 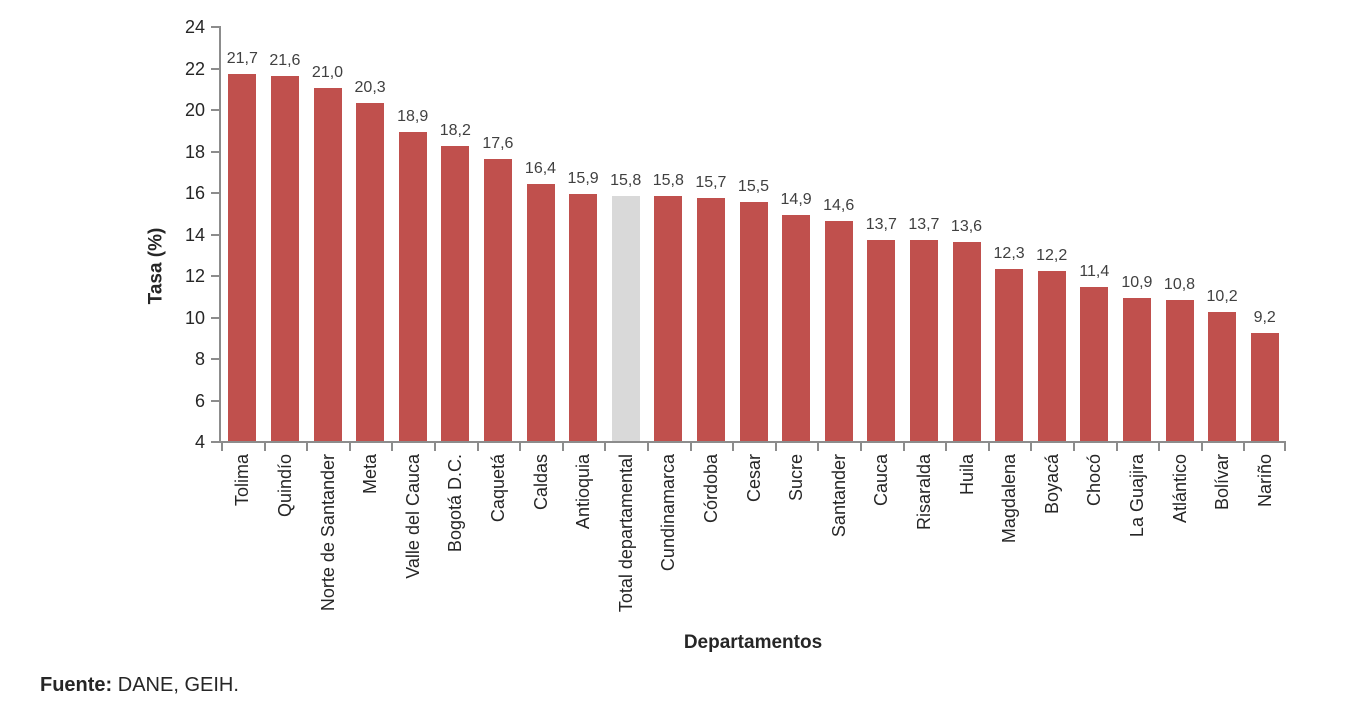 I want to click on y-tick-label: 4, so click(x=199, y=442).